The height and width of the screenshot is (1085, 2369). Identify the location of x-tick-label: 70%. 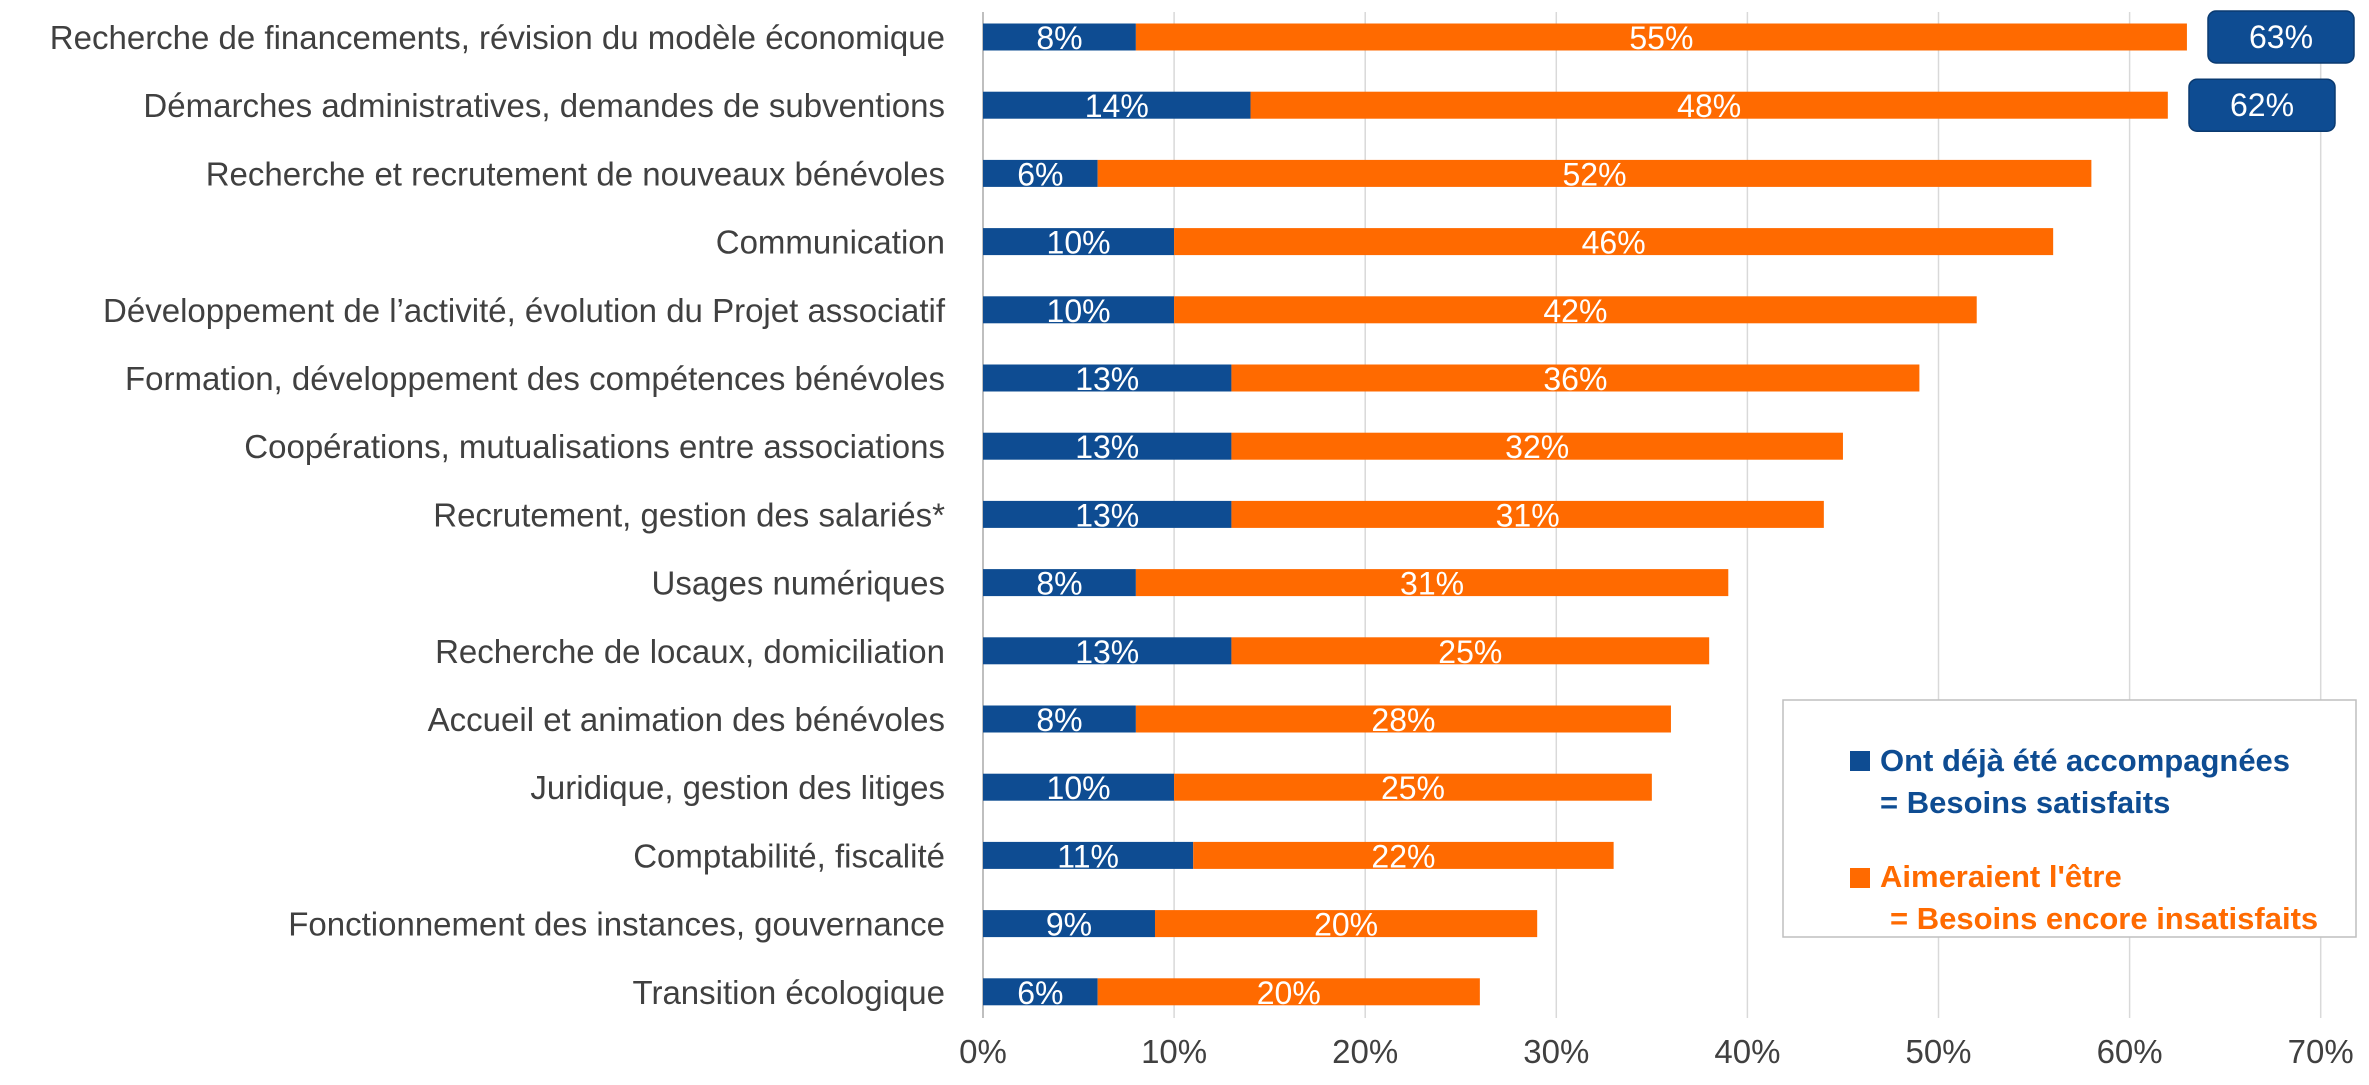
(2321, 1051).